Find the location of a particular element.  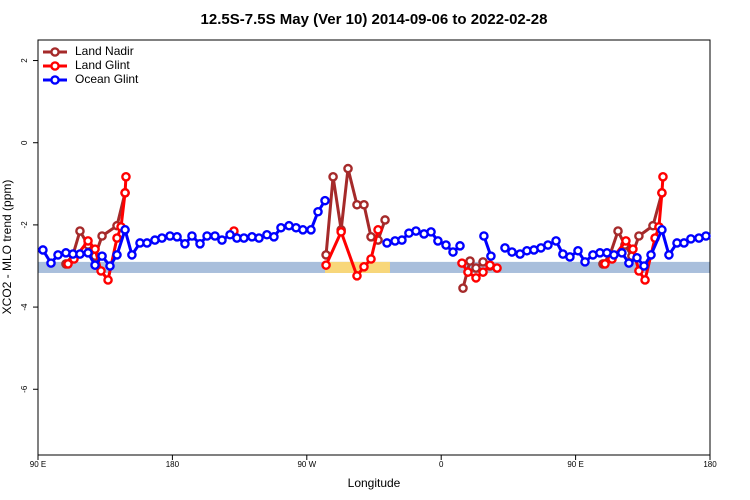

y-tick-label: 2 is located at coordinates (24, 60).